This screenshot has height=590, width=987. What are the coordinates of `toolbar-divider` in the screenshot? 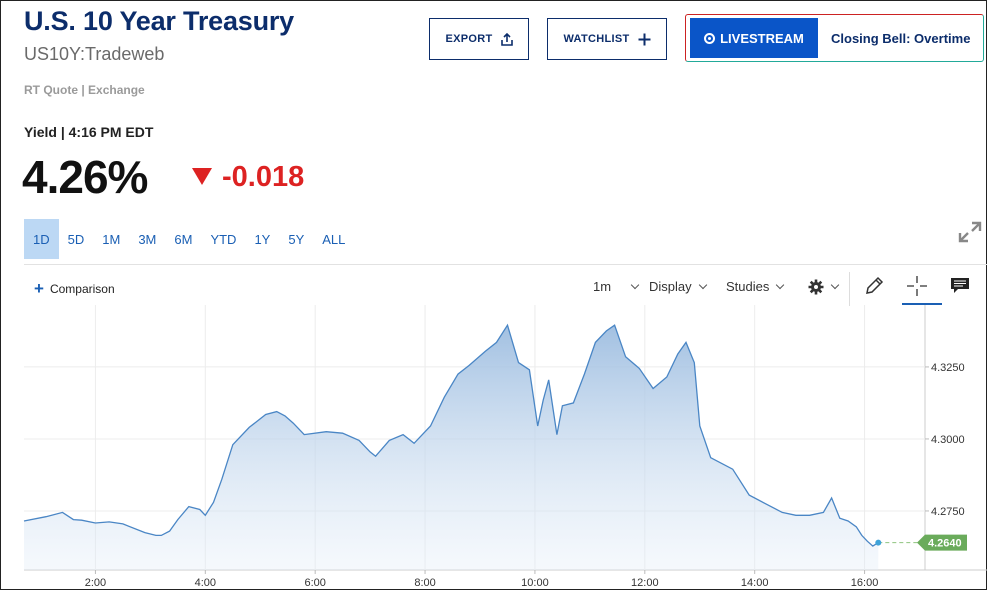 It's located at (849, 289).